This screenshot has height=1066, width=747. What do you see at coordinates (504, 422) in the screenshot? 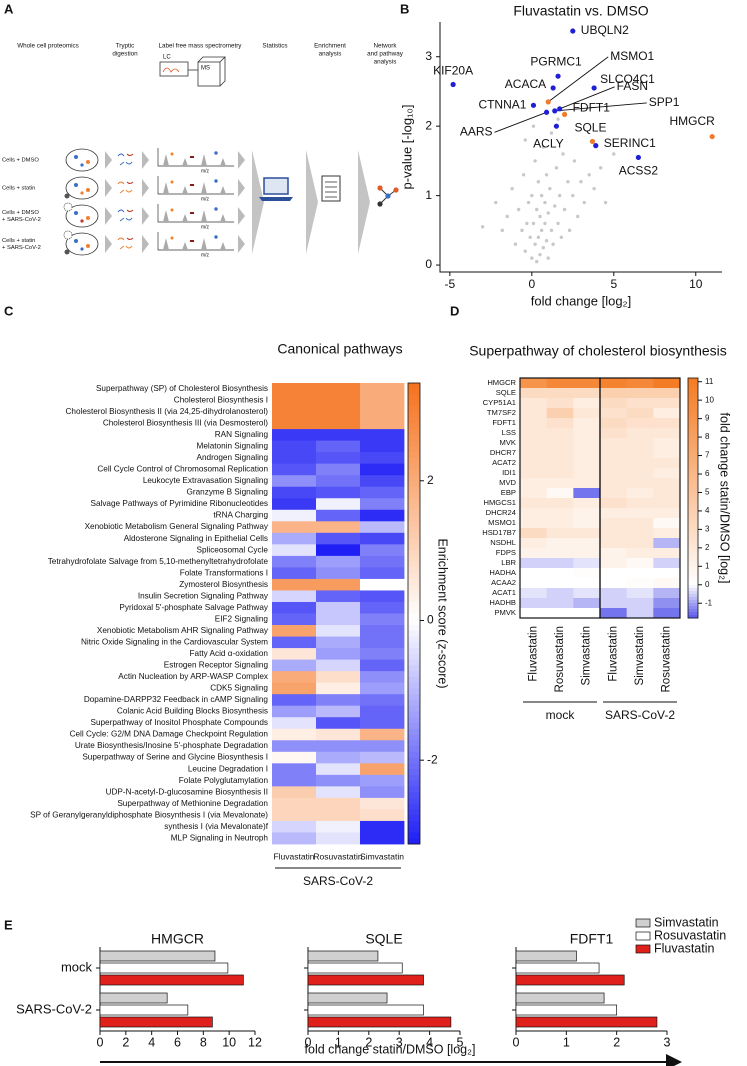
I see `row-label: FDFT1` at bounding box center [504, 422].